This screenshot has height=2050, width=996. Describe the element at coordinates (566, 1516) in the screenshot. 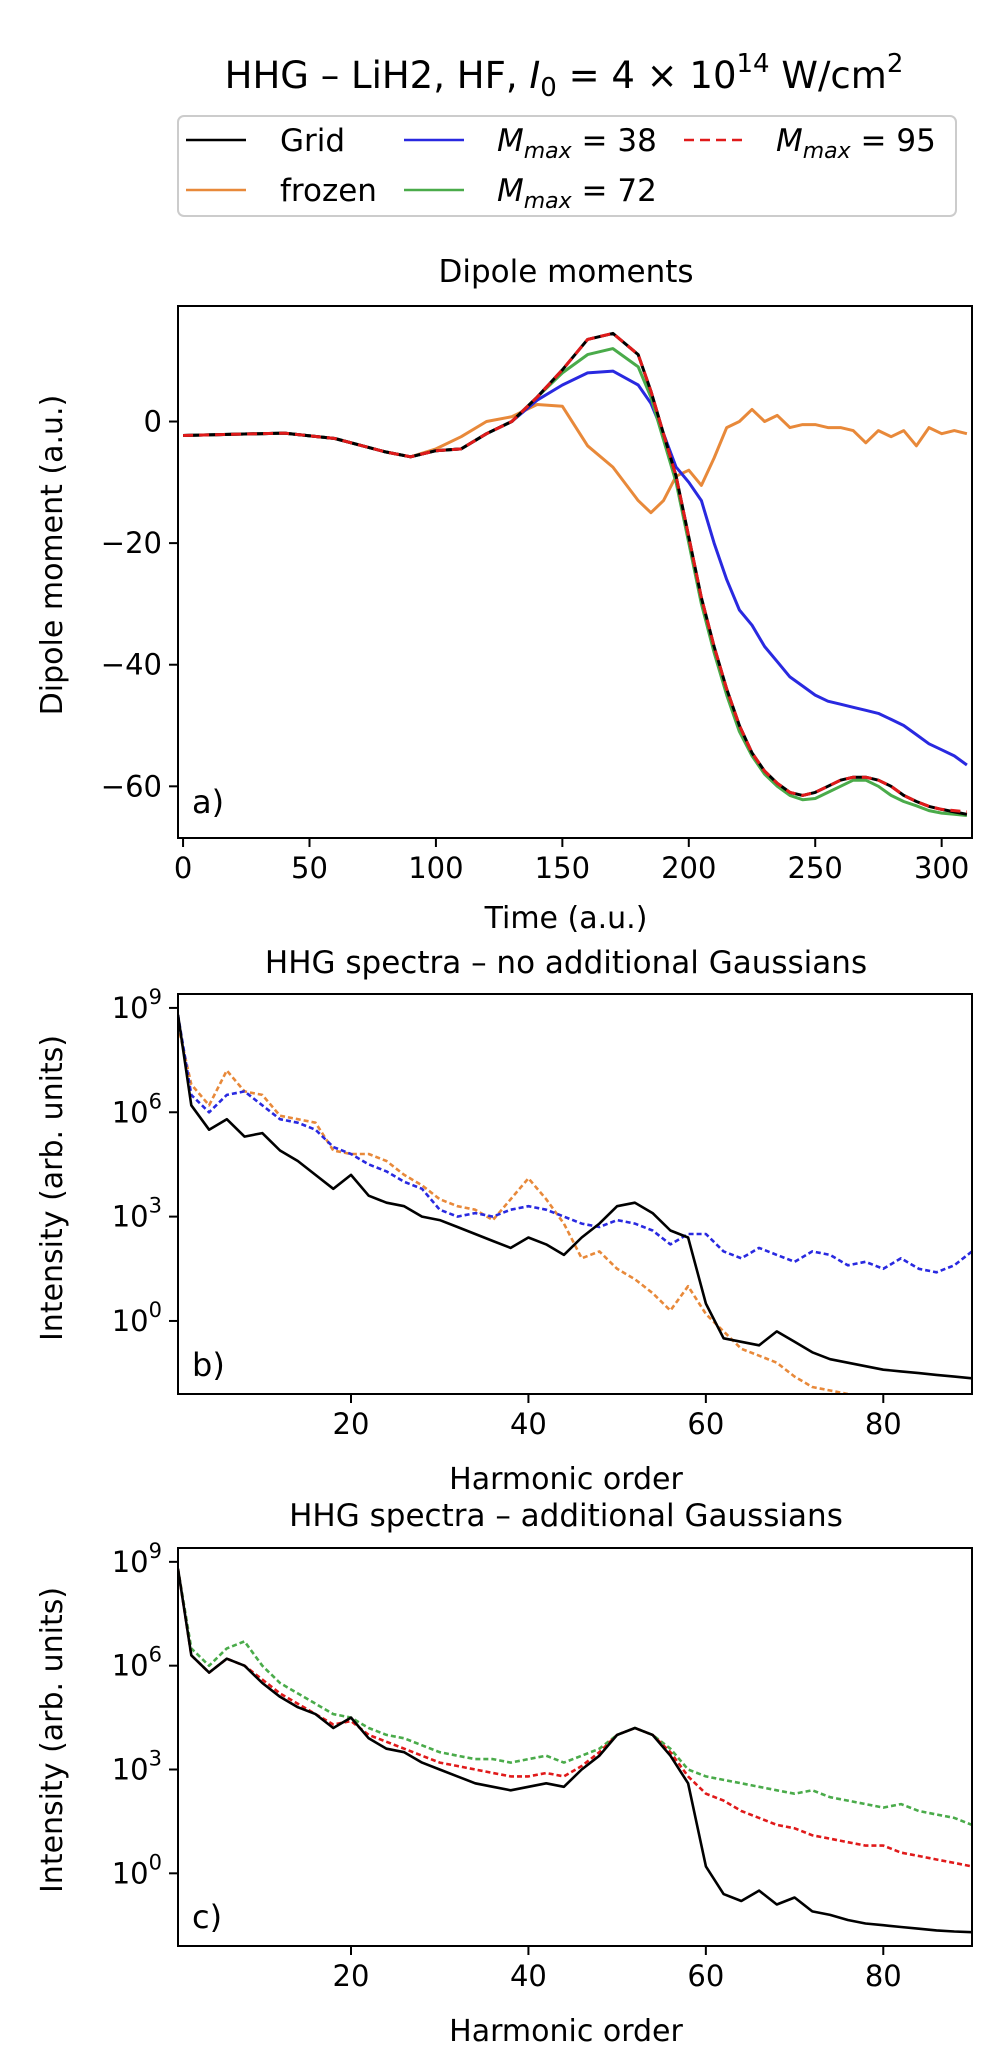

I see `panel-c-title: HHG spectra – additional Gaussians` at that location.